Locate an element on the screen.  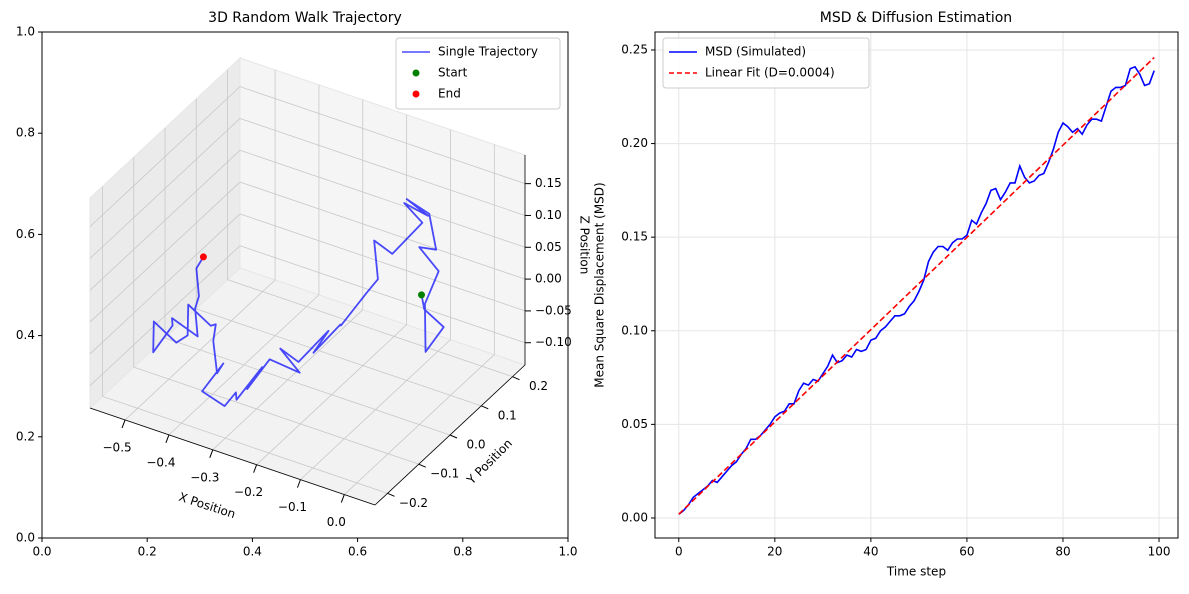
y-tick-label: 0.25 is located at coordinates (634, 49).